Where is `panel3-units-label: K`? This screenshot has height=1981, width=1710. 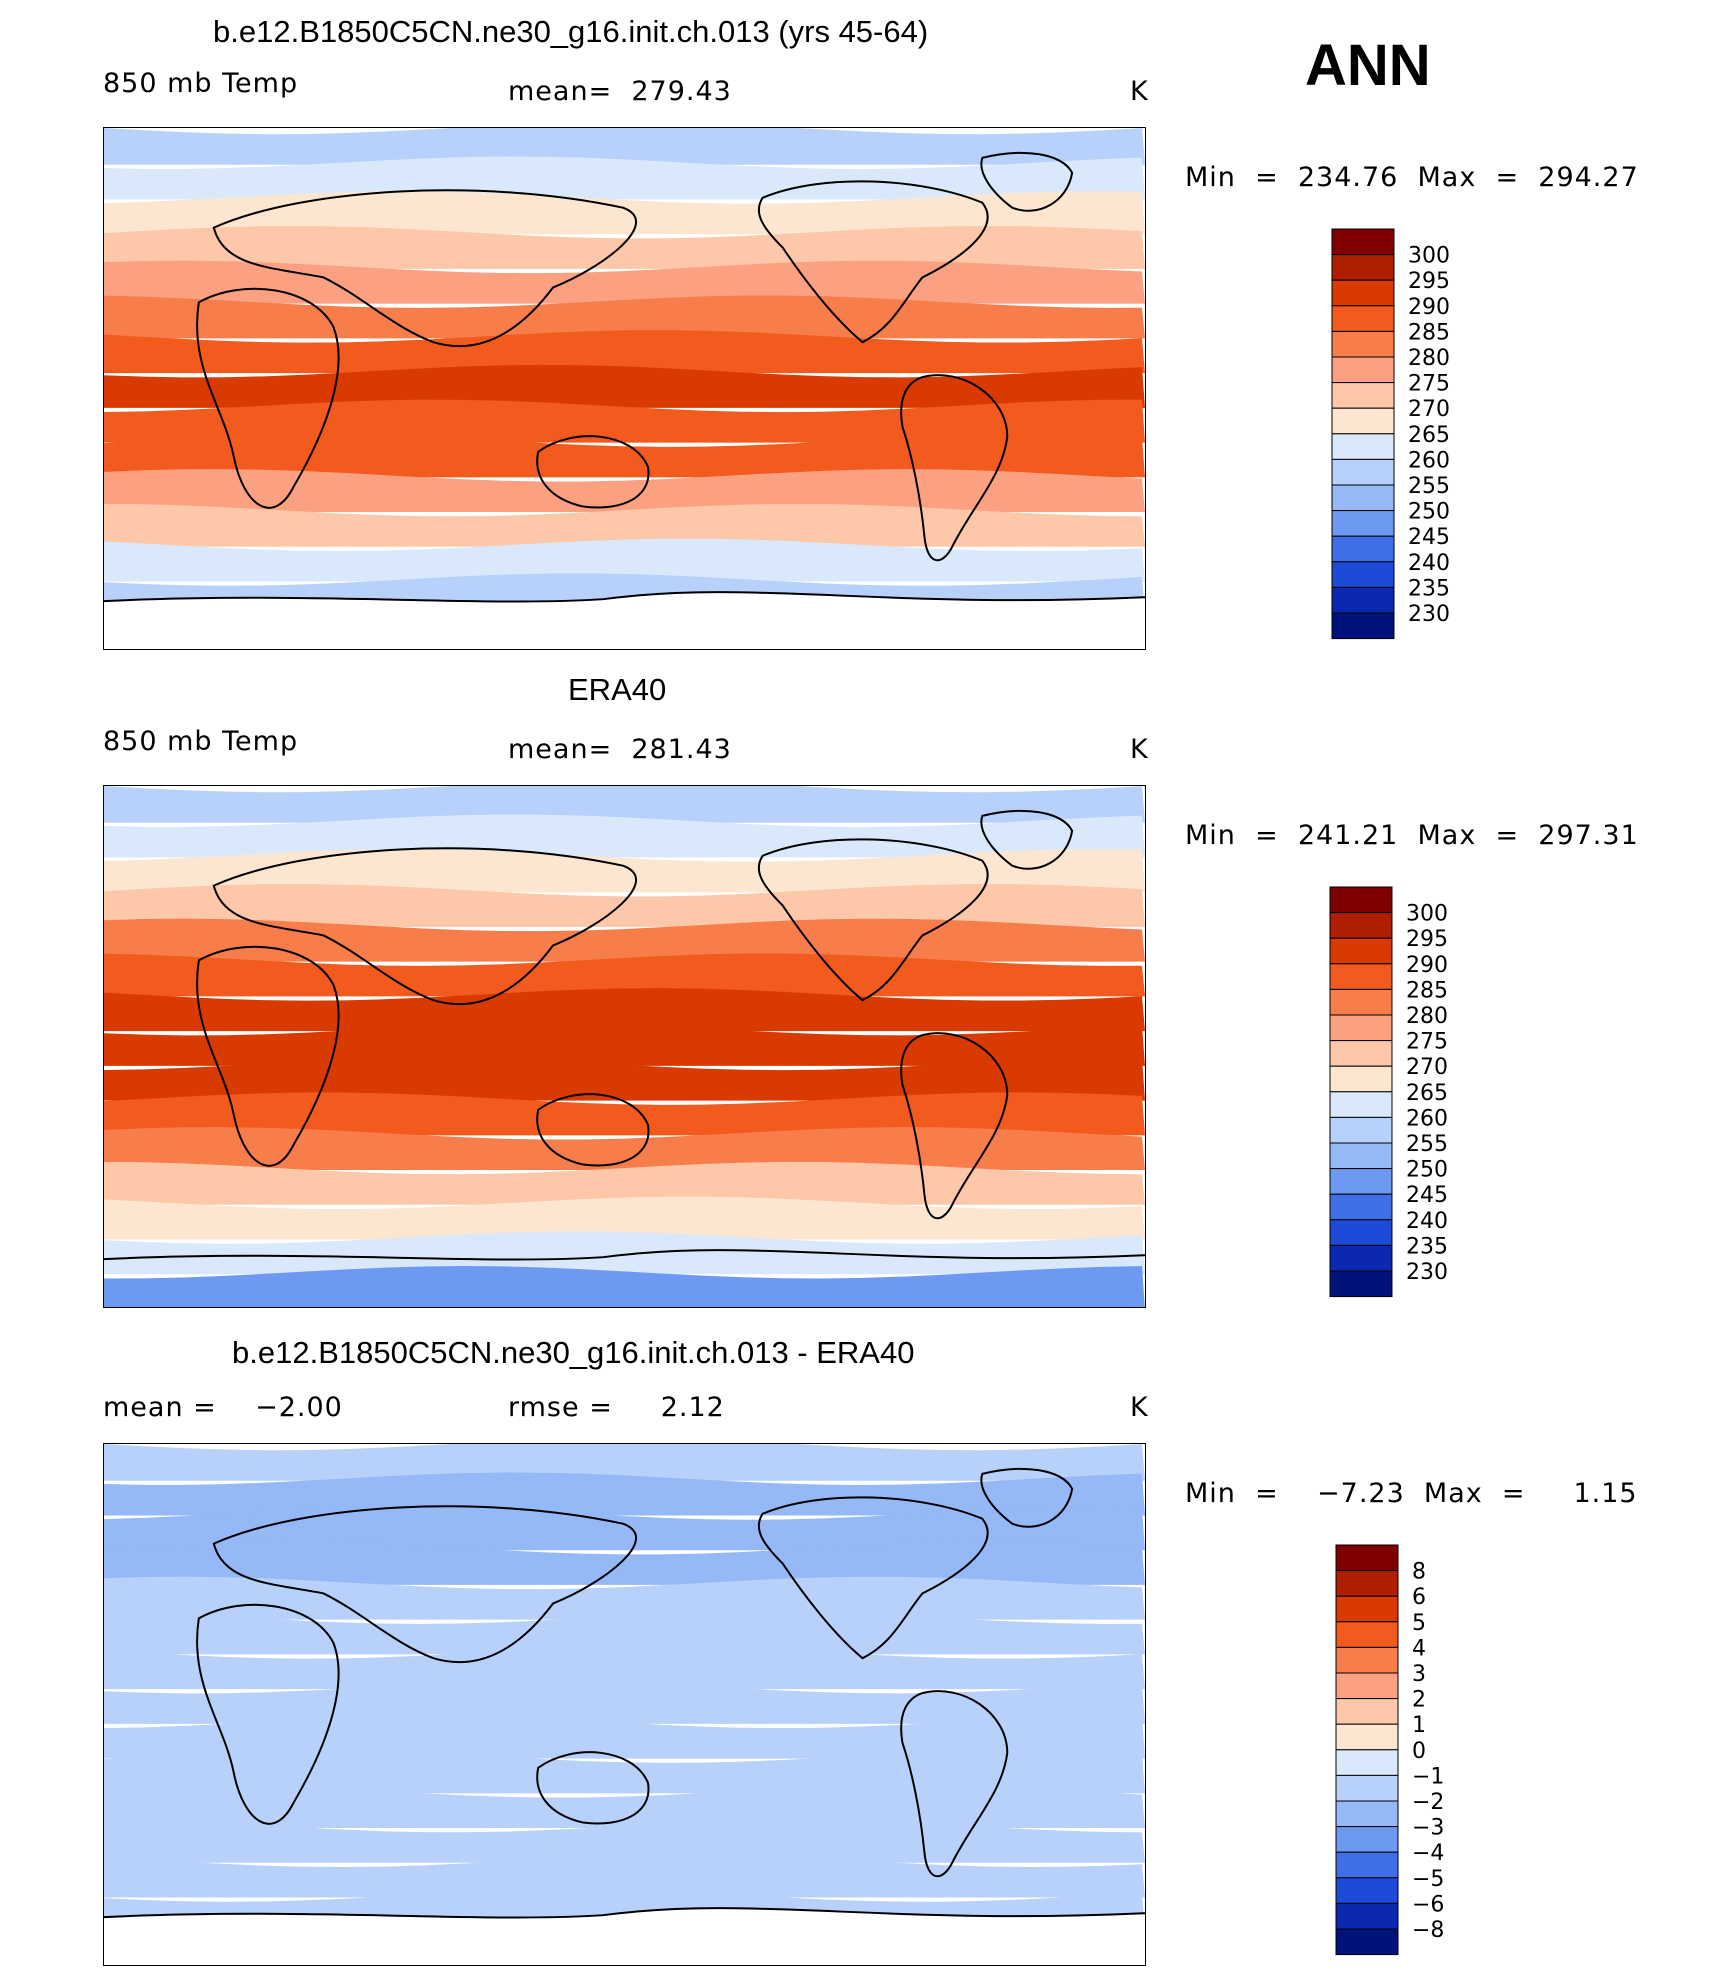
panel3-units-label: K is located at coordinates (1139, 1407).